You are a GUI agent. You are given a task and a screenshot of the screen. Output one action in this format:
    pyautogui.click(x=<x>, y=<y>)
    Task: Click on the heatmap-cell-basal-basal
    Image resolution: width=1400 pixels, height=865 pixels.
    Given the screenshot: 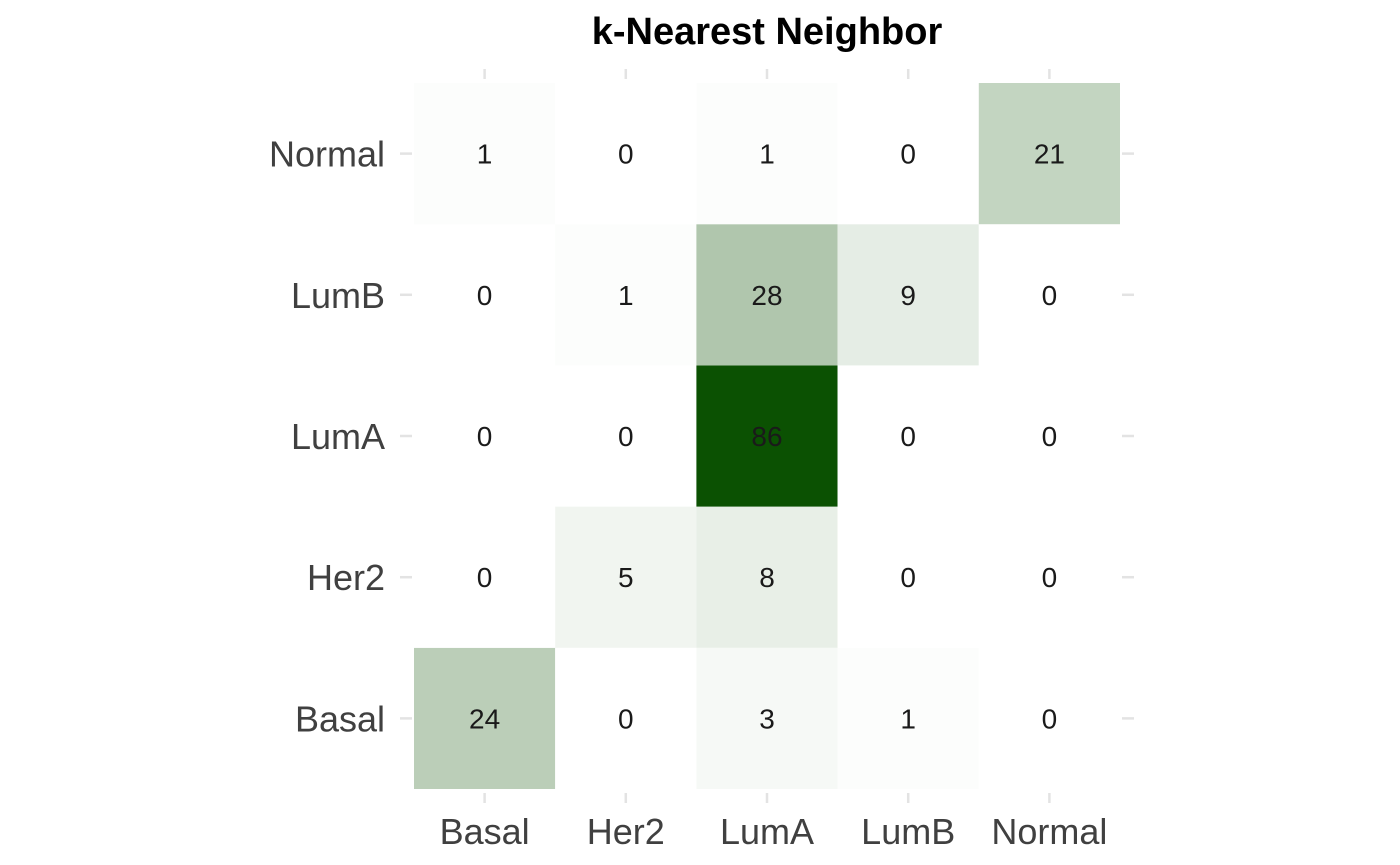 What is the action you would take?
    pyautogui.click(x=485, y=718)
    